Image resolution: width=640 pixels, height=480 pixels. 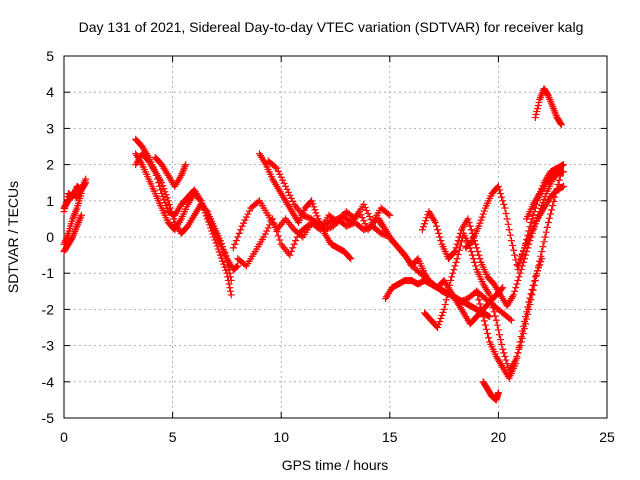 I want to click on x-tick-label: 15, so click(x=390, y=437).